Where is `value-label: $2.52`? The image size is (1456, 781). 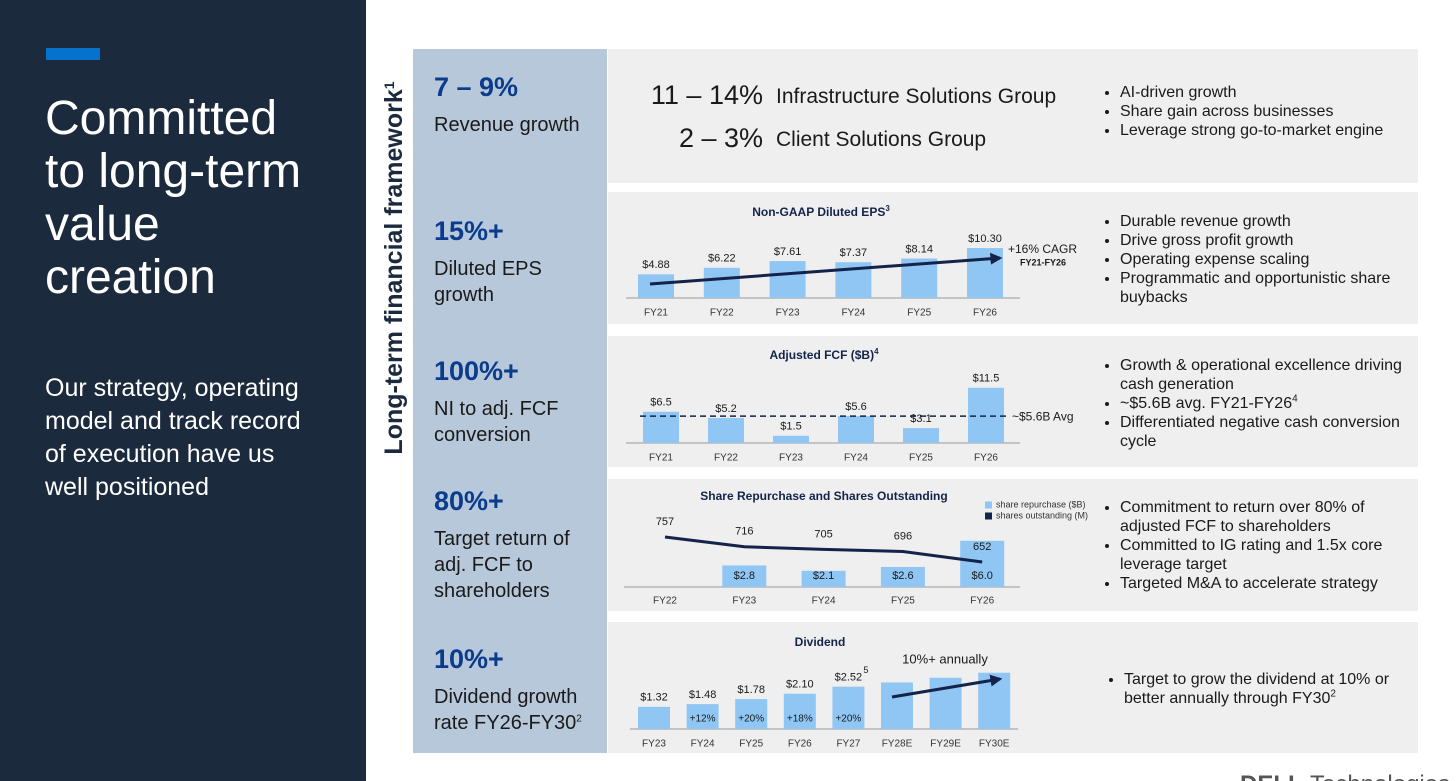 value-label: $2.52 is located at coordinates (849, 678).